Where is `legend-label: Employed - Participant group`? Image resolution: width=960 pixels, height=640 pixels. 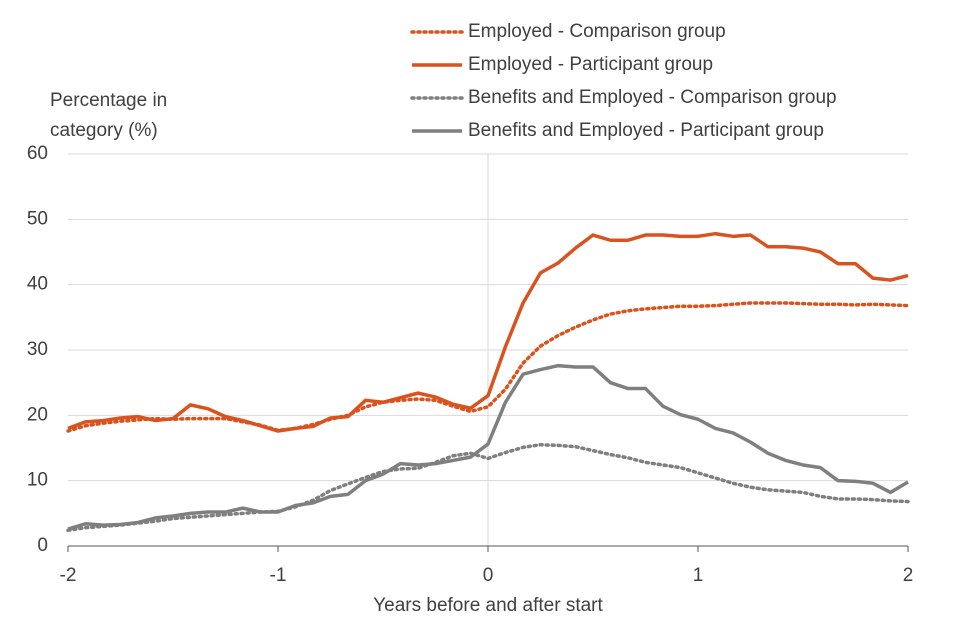
legend-label: Employed - Participant group is located at coordinates (590, 64).